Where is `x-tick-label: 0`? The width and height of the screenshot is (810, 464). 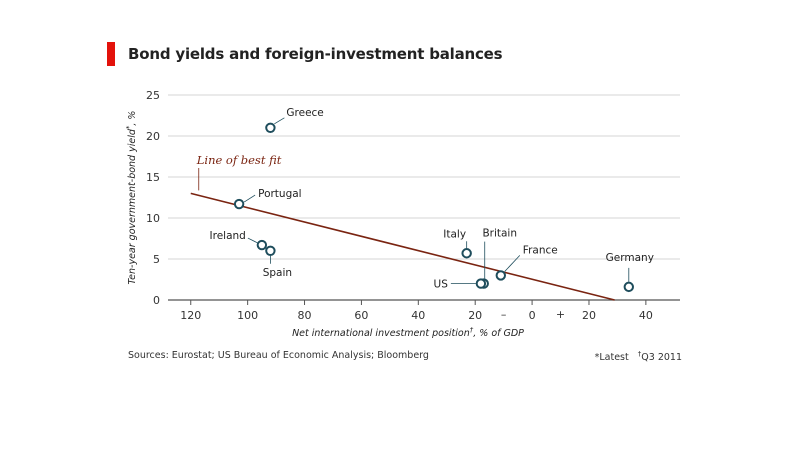
x-tick-label: 0 is located at coordinates (532, 315).